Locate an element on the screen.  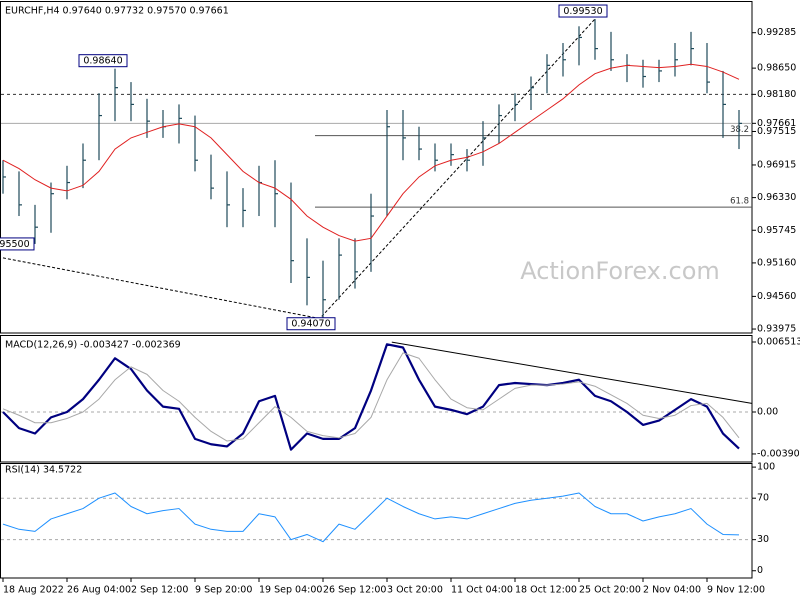
price-annotation: 0.95500 is located at coordinates (17, 244).